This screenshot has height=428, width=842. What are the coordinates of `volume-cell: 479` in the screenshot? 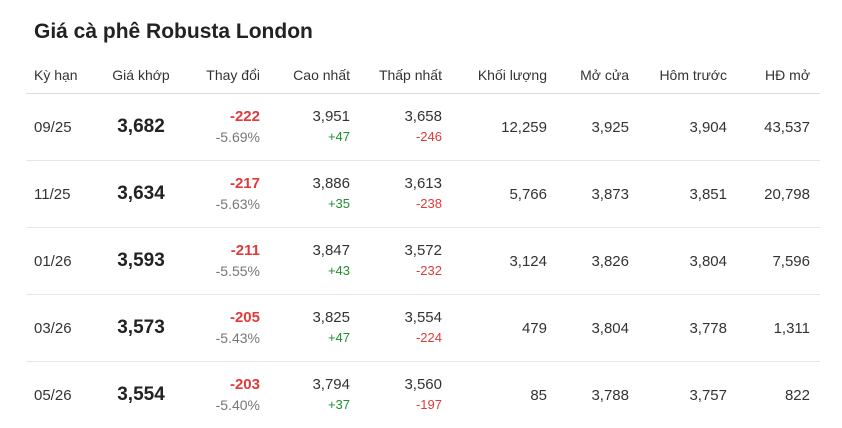 It's located at (504, 328).